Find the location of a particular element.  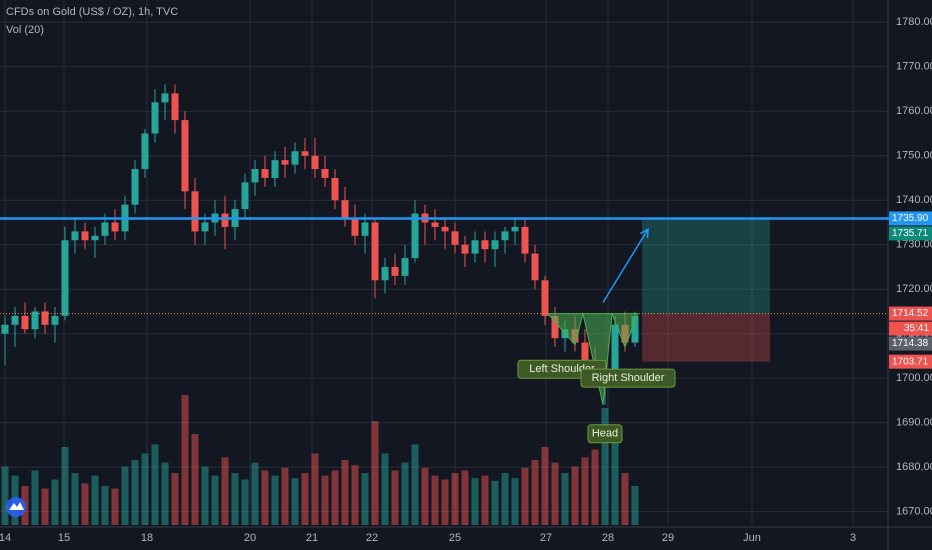

indicator-label: Vol (20) is located at coordinates (25, 30).